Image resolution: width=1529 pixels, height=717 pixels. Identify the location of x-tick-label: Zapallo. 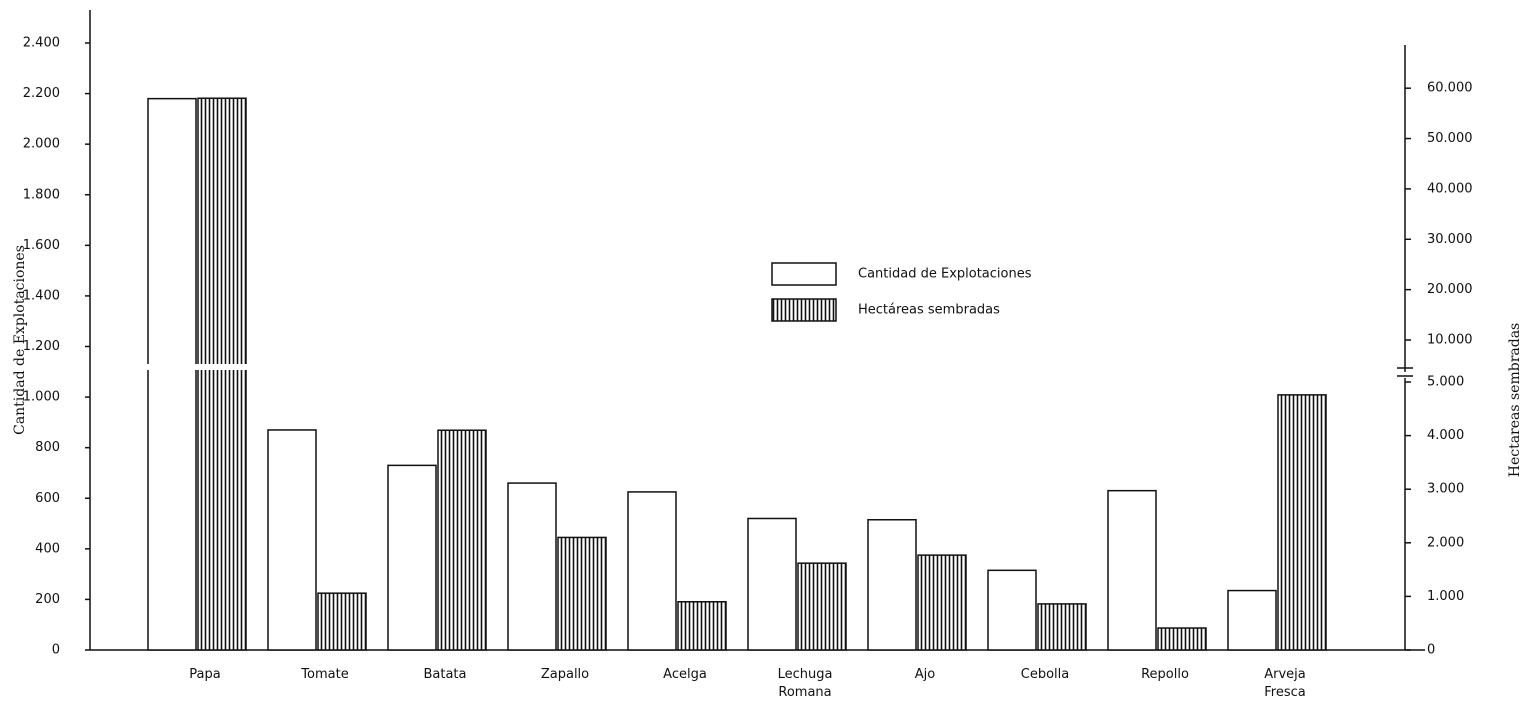
(565, 674).